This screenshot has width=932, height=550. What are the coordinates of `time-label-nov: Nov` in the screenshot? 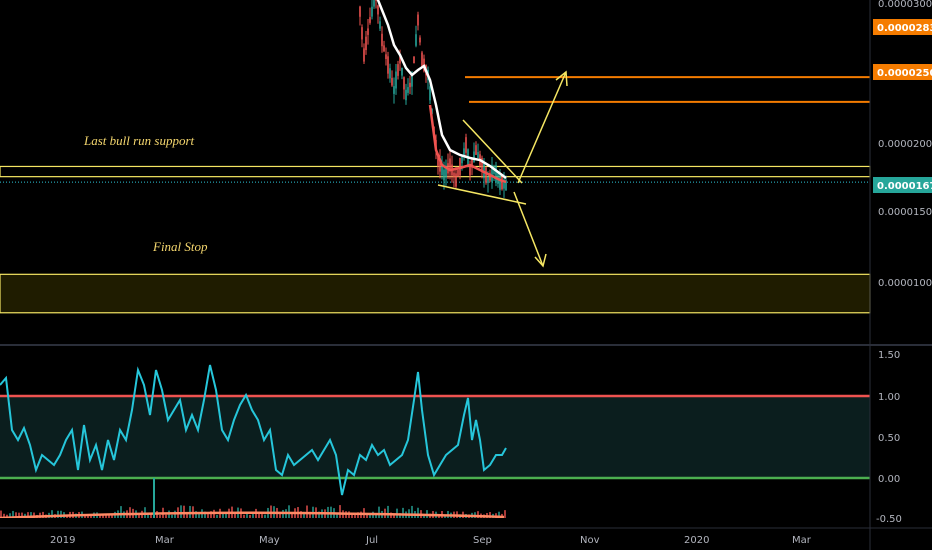 It's located at (590, 540).